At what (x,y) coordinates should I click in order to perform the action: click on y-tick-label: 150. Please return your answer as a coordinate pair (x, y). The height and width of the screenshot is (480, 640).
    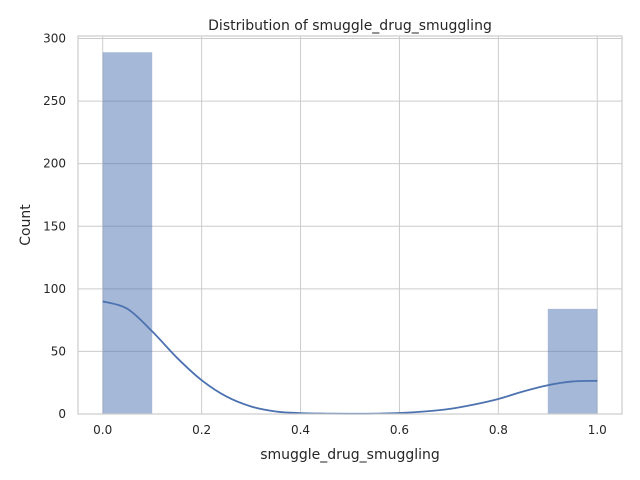
    Looking at the image, I should click on (54, 226).